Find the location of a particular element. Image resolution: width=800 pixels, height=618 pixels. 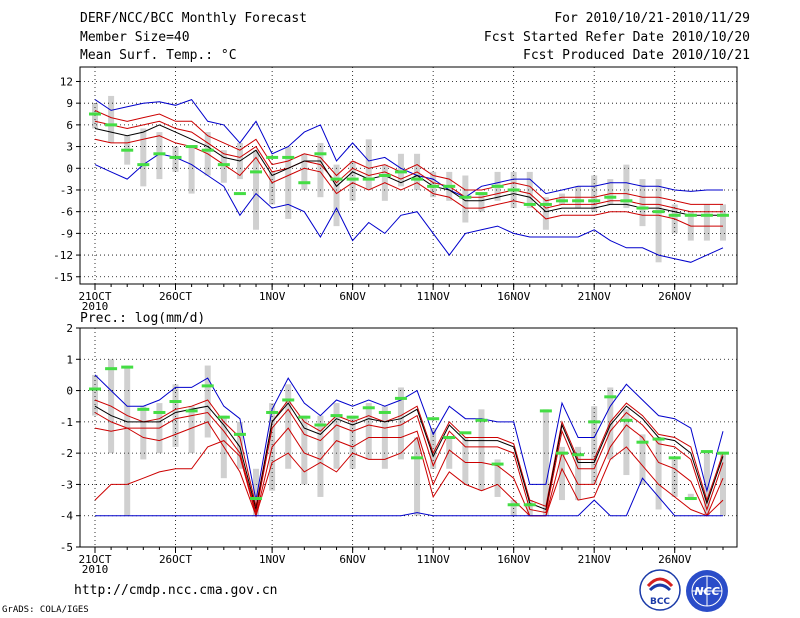

member-size-label: Member Size=40 is located at coordinates (135, 37).